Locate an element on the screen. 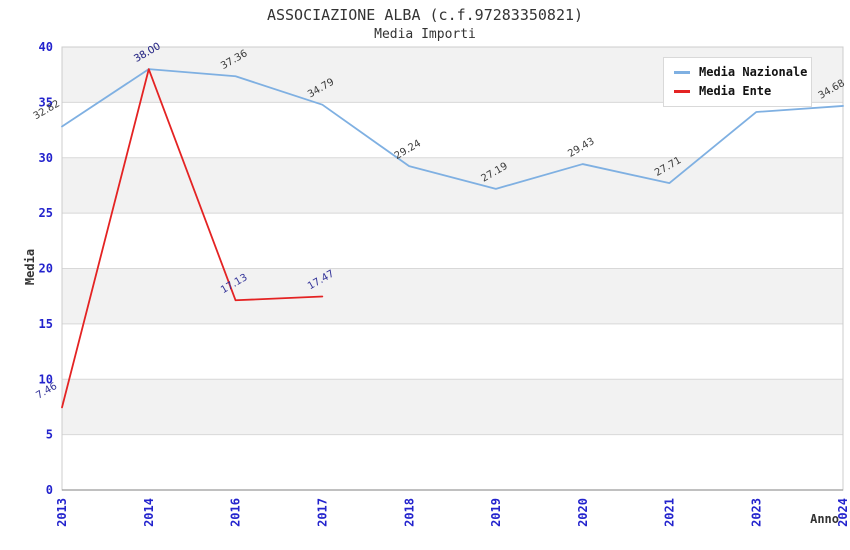  y-tick-label: 0 is located at coordinates (49, 490).